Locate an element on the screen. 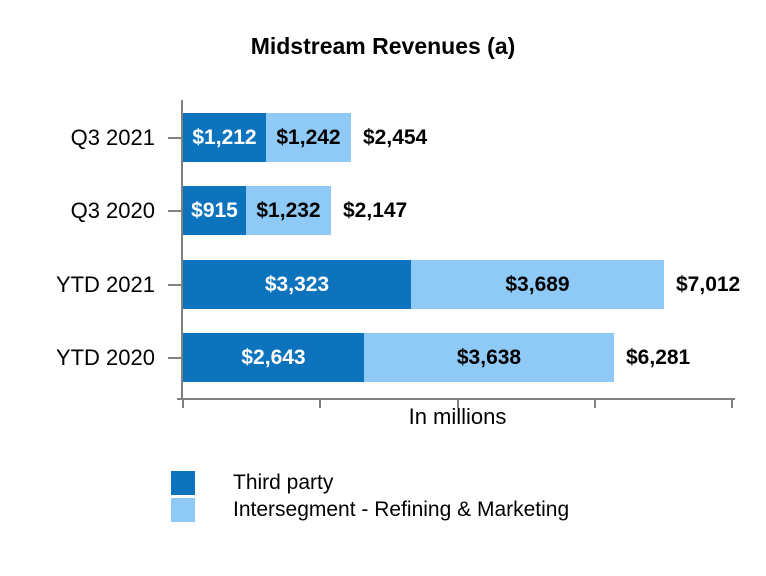 The width and height of the screenshot is (766, 576). bar-value-label: $3,689 is located at coordinates (537, 284).